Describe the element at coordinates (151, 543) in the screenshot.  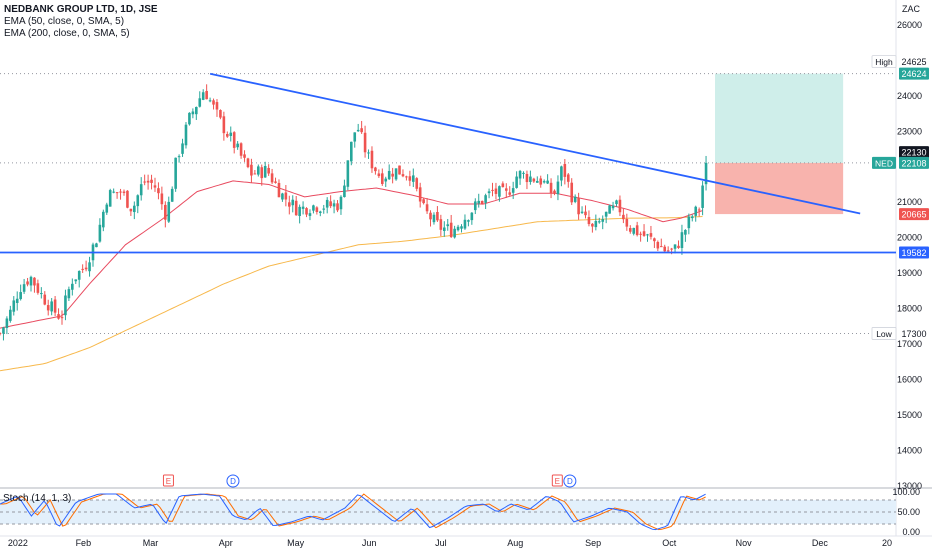
I see `x-tick-label: Mar` at that location.